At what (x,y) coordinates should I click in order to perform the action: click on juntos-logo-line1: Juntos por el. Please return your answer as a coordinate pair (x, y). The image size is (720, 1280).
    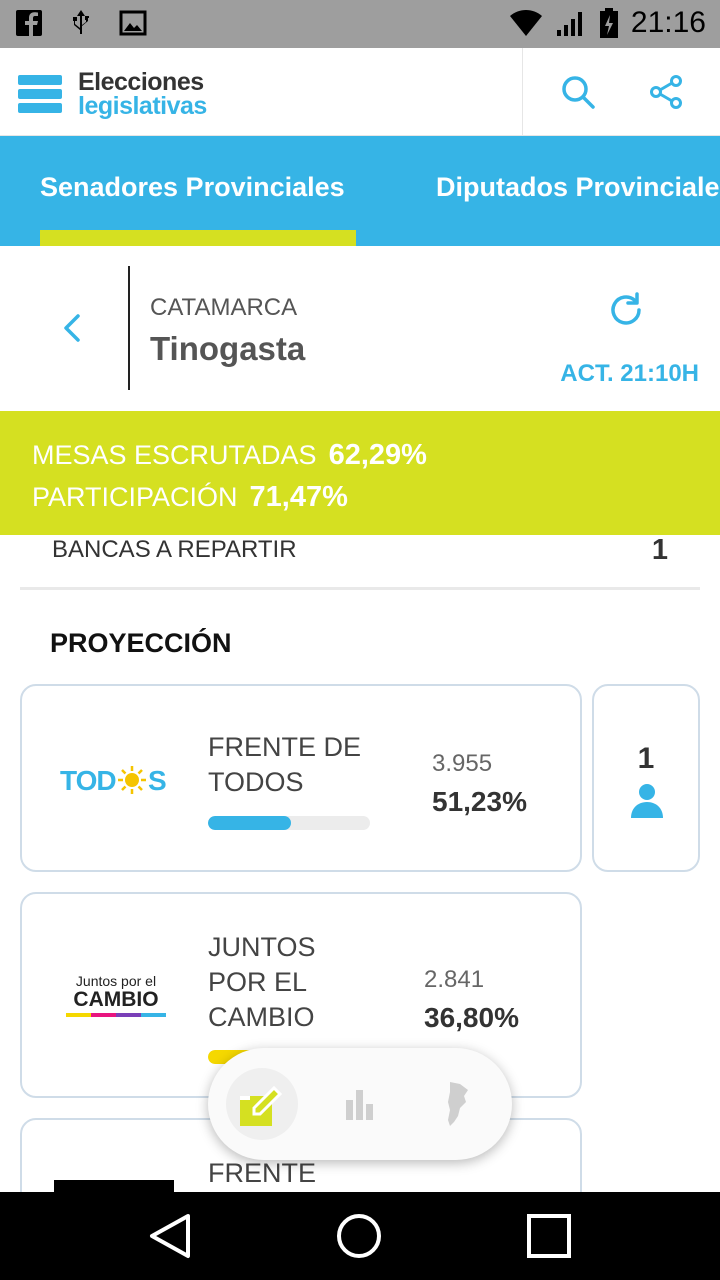
    Looking at the image, I should click on (116, 981).